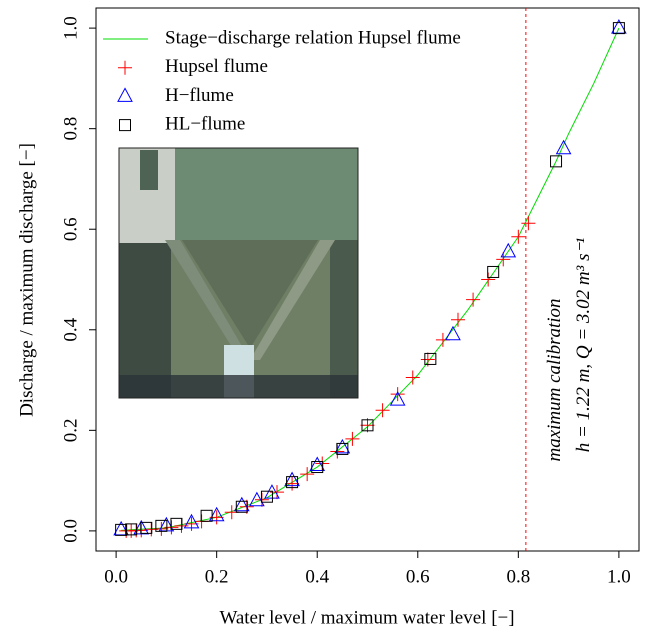  I want to click on y-tick-label: 1.0, so click(70, 28).